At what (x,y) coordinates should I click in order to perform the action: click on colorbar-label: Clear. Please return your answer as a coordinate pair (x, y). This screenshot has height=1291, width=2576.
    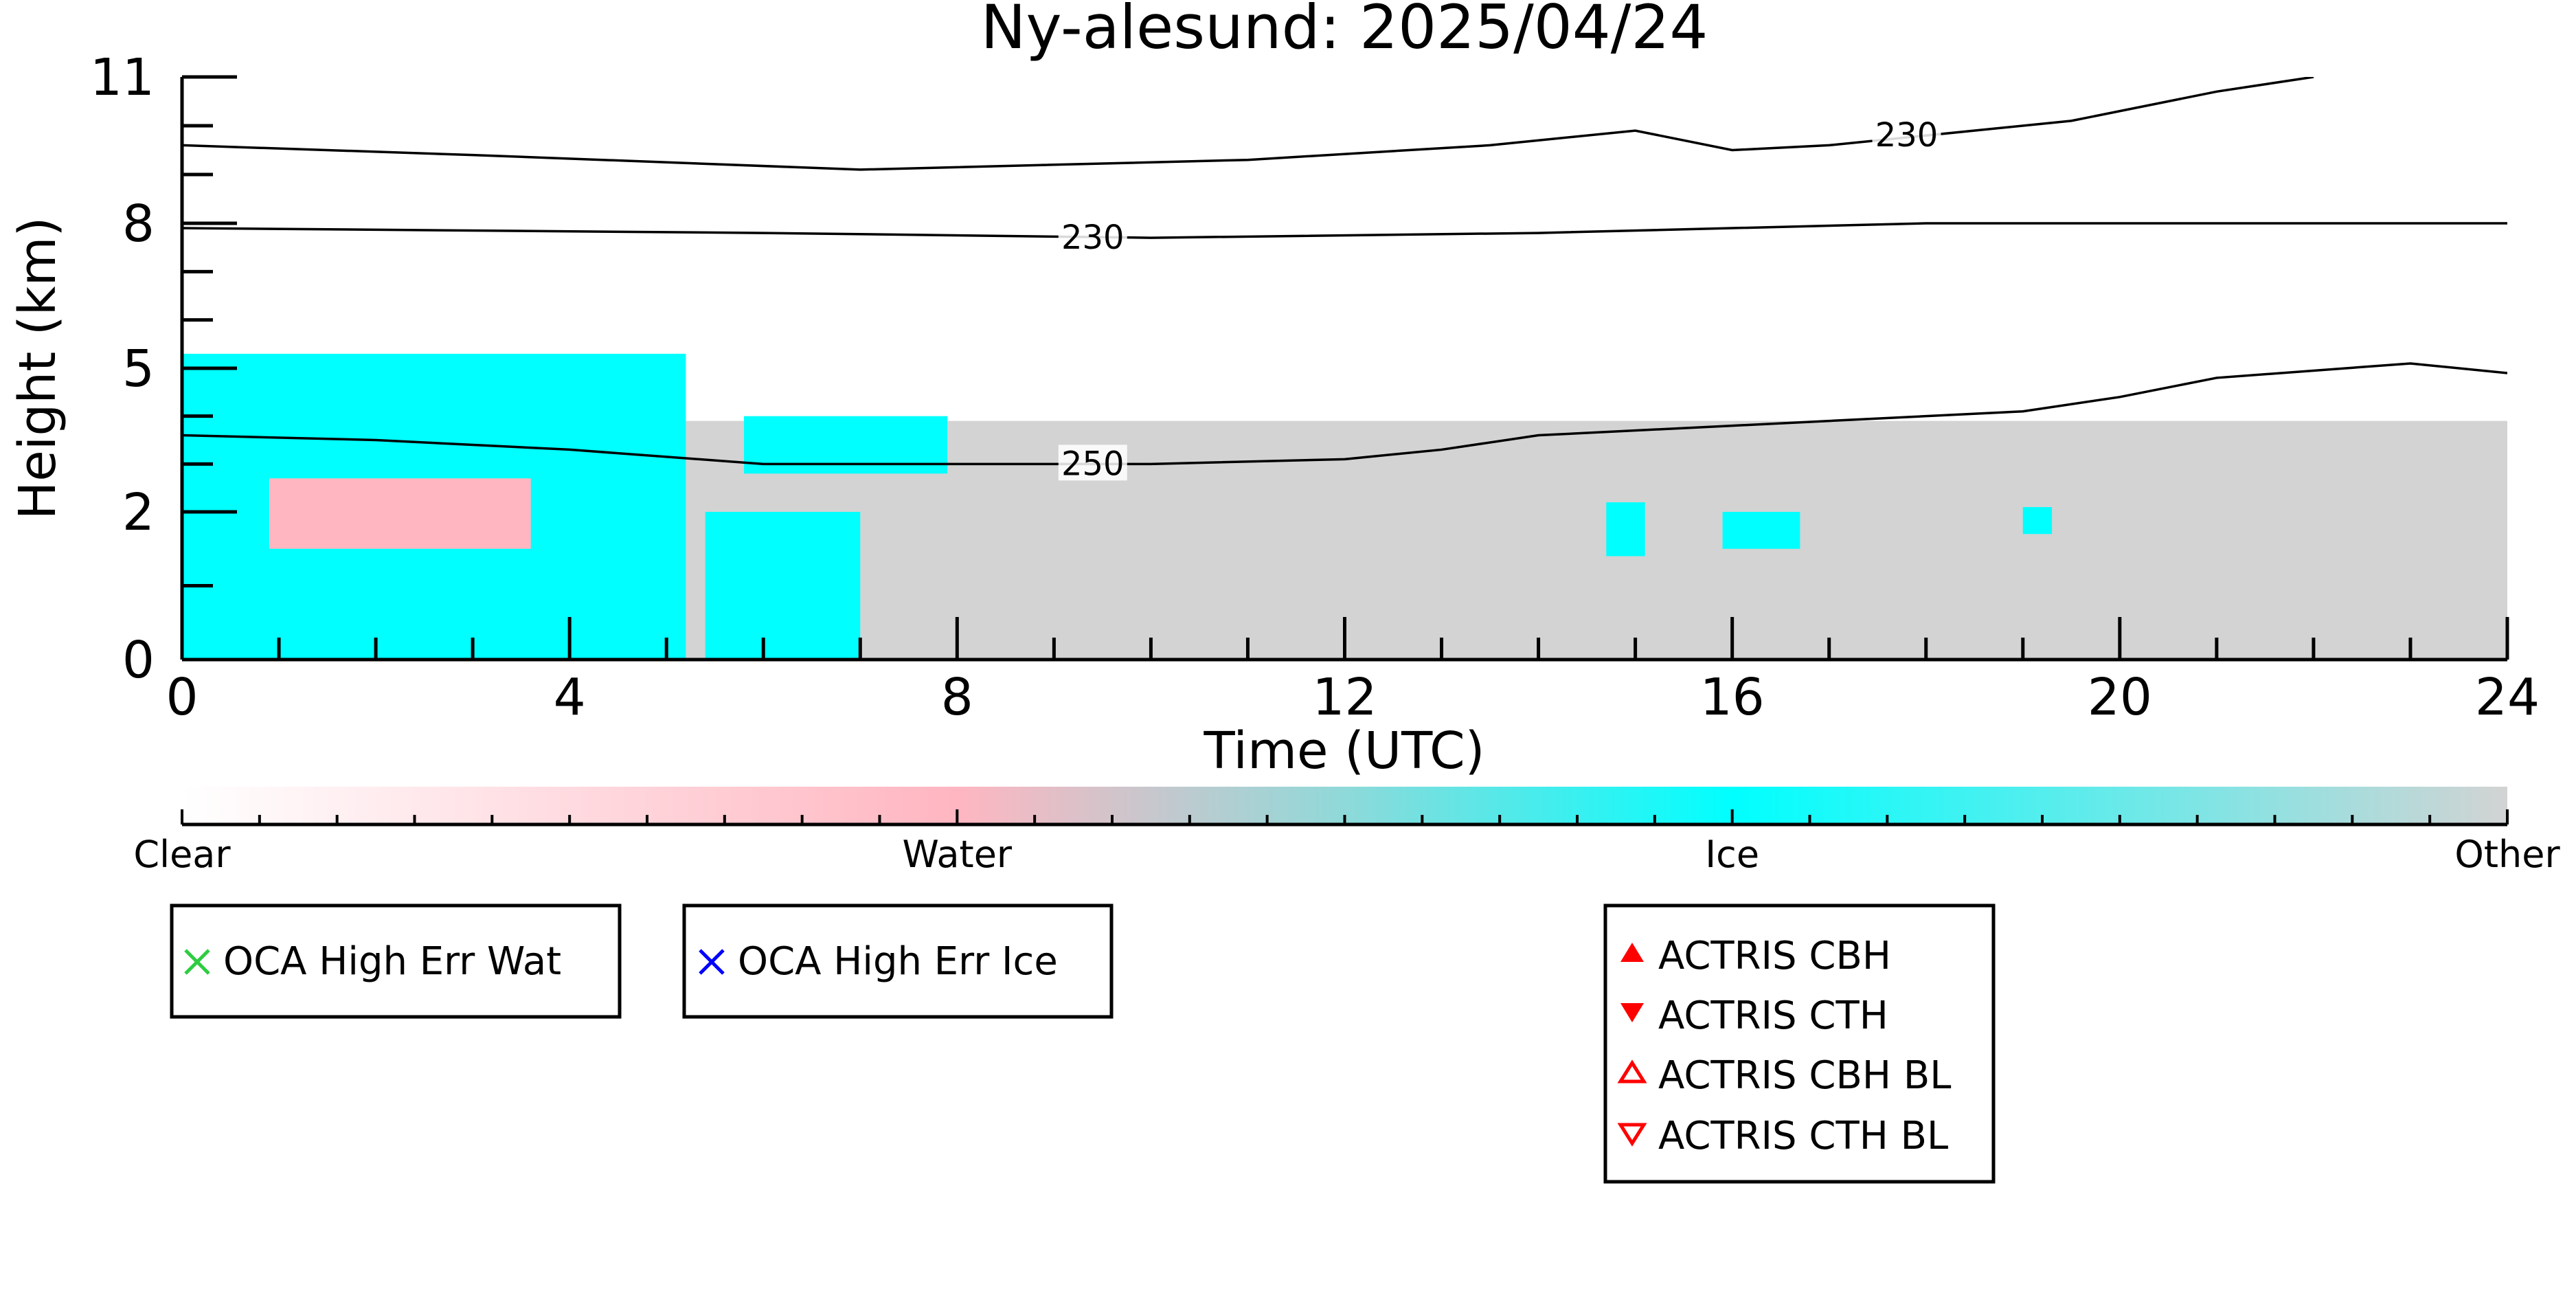
    Looking at the image, I should click on (182, 854).